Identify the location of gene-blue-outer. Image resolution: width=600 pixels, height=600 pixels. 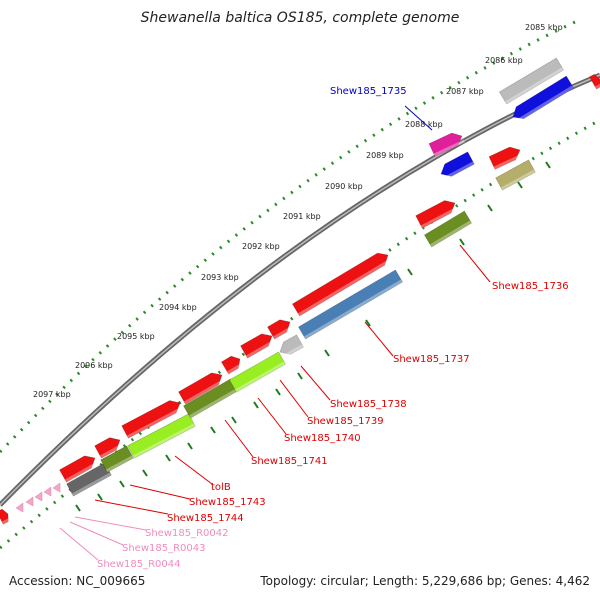
(543, 99).